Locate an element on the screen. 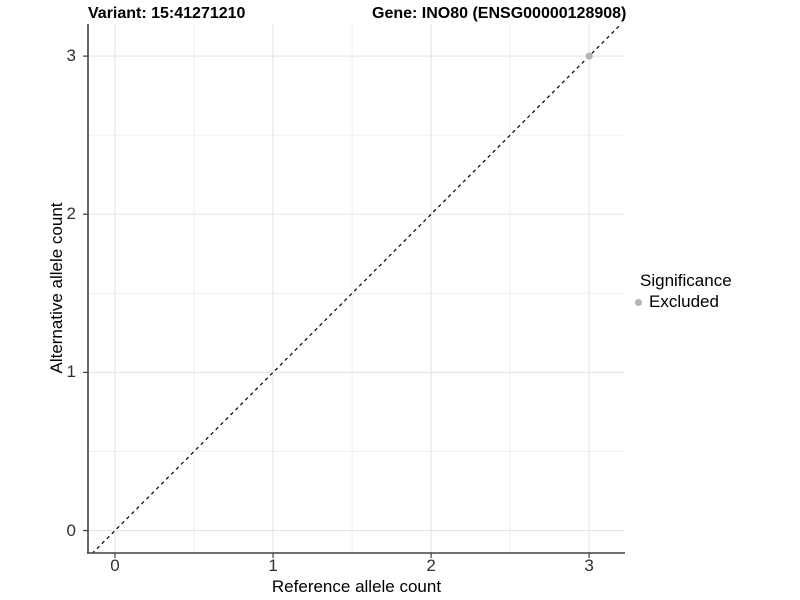  legend-item: Excluded is located at coordinates (681, 302).